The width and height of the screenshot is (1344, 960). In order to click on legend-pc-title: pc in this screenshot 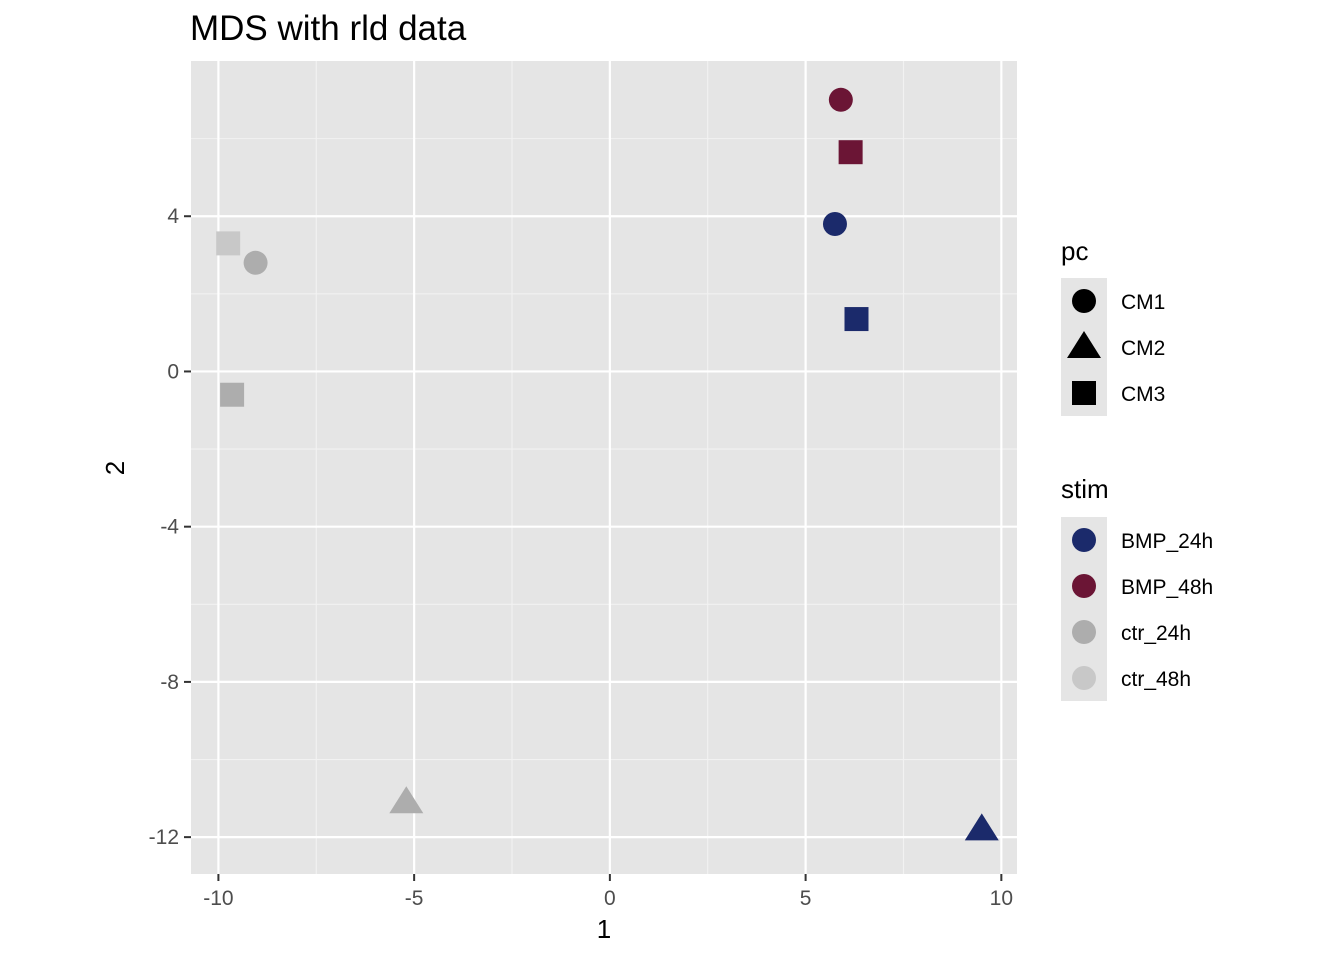, I will do `click(1074, 251)`.